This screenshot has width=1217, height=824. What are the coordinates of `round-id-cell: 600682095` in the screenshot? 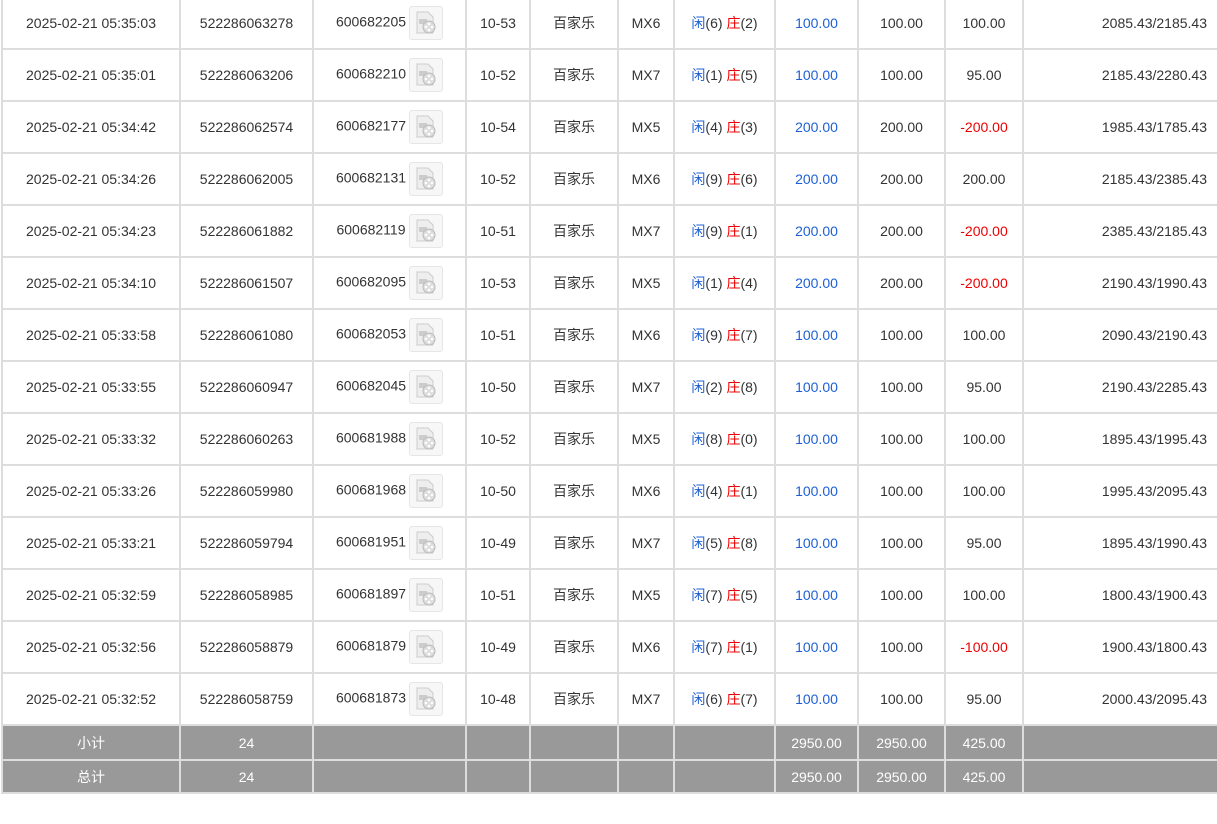 It's located at (389, 283).